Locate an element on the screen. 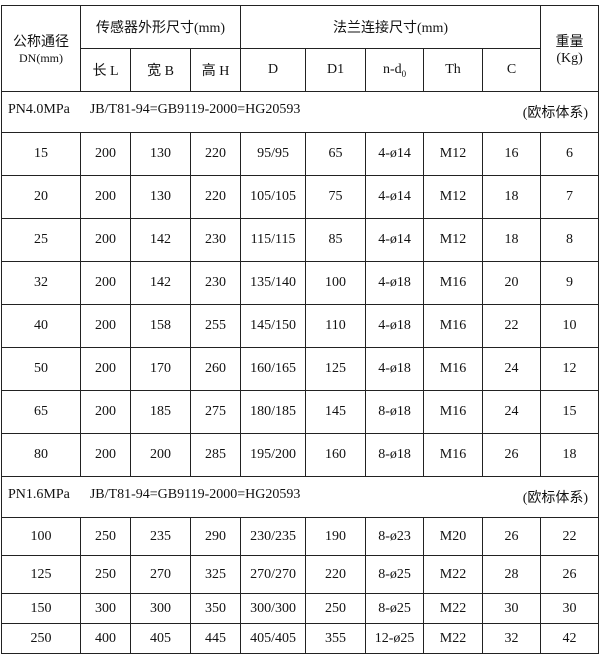 Image resolution: width=600 pixels, height=654 pixels. table-cell: 7 is located at coordinates (570, 197).